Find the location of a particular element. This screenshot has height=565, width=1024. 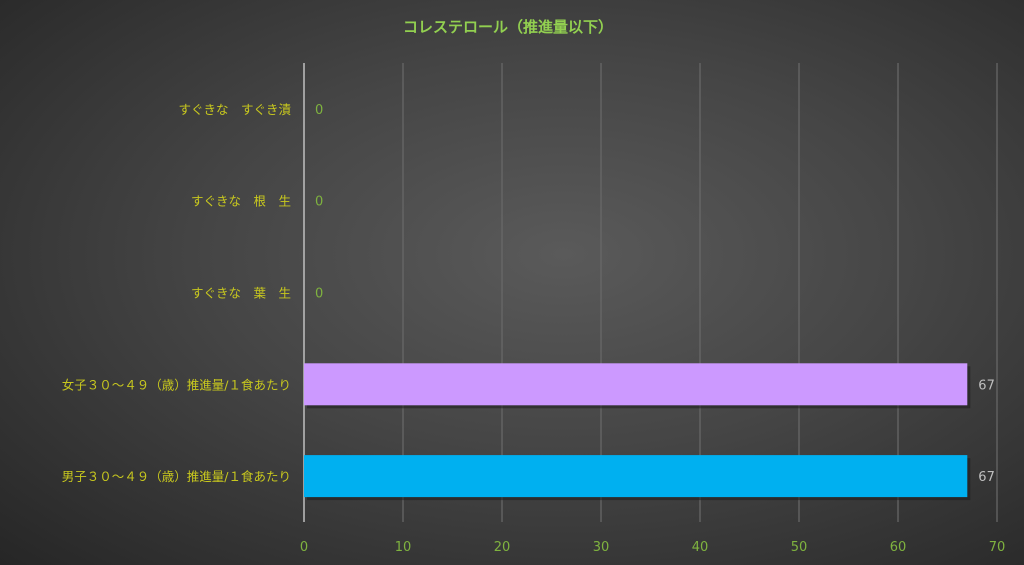

x-tick-label: 70 is located at coordinates (997, 547).